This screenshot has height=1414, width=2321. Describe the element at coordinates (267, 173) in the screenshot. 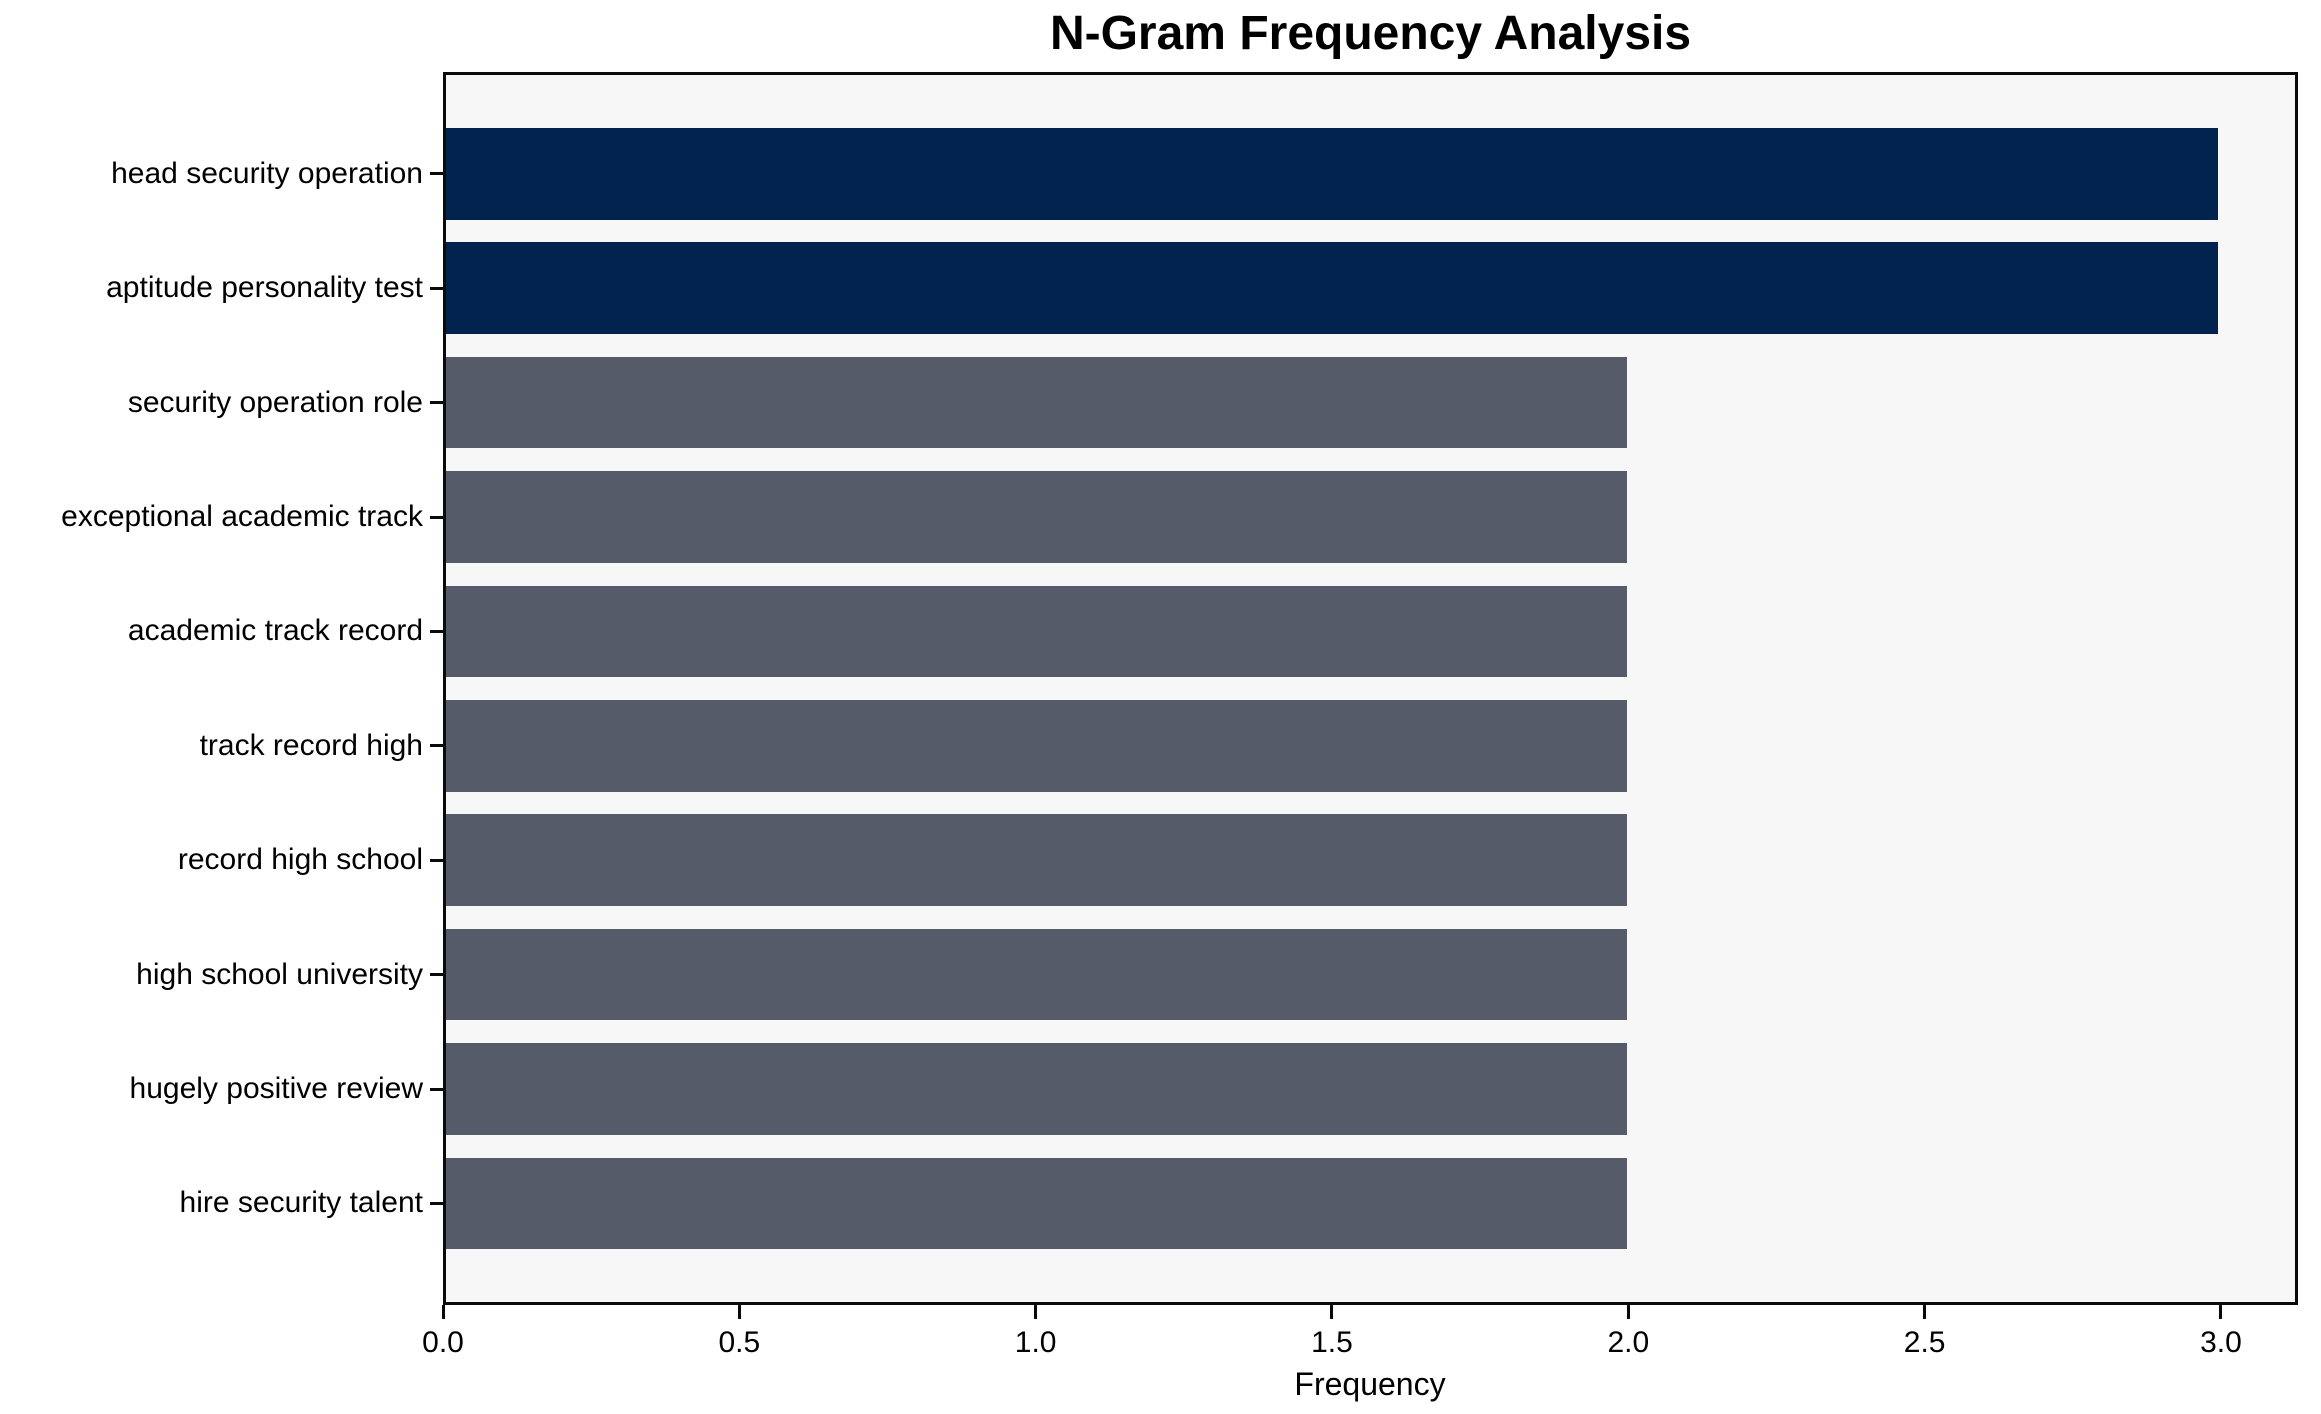

I see `y-tick-label: head security operation` at that location.